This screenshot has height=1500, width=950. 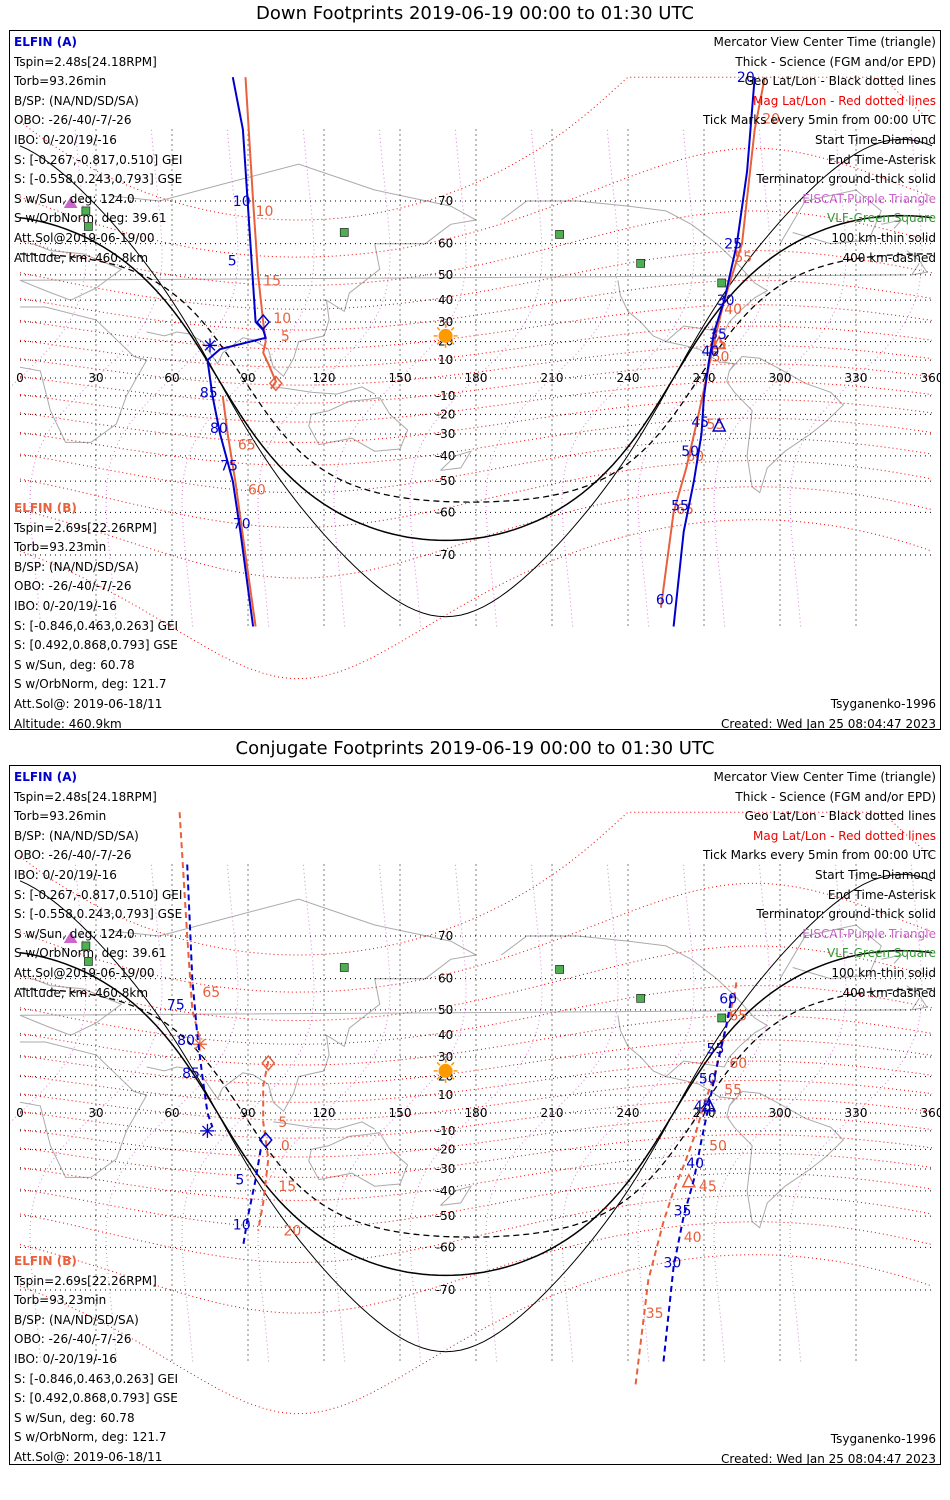 What do you see at coordinates (710, 352) in the screenshot?
I see `elfin-a-tick-label: 40` at bounding box center [710, 352].